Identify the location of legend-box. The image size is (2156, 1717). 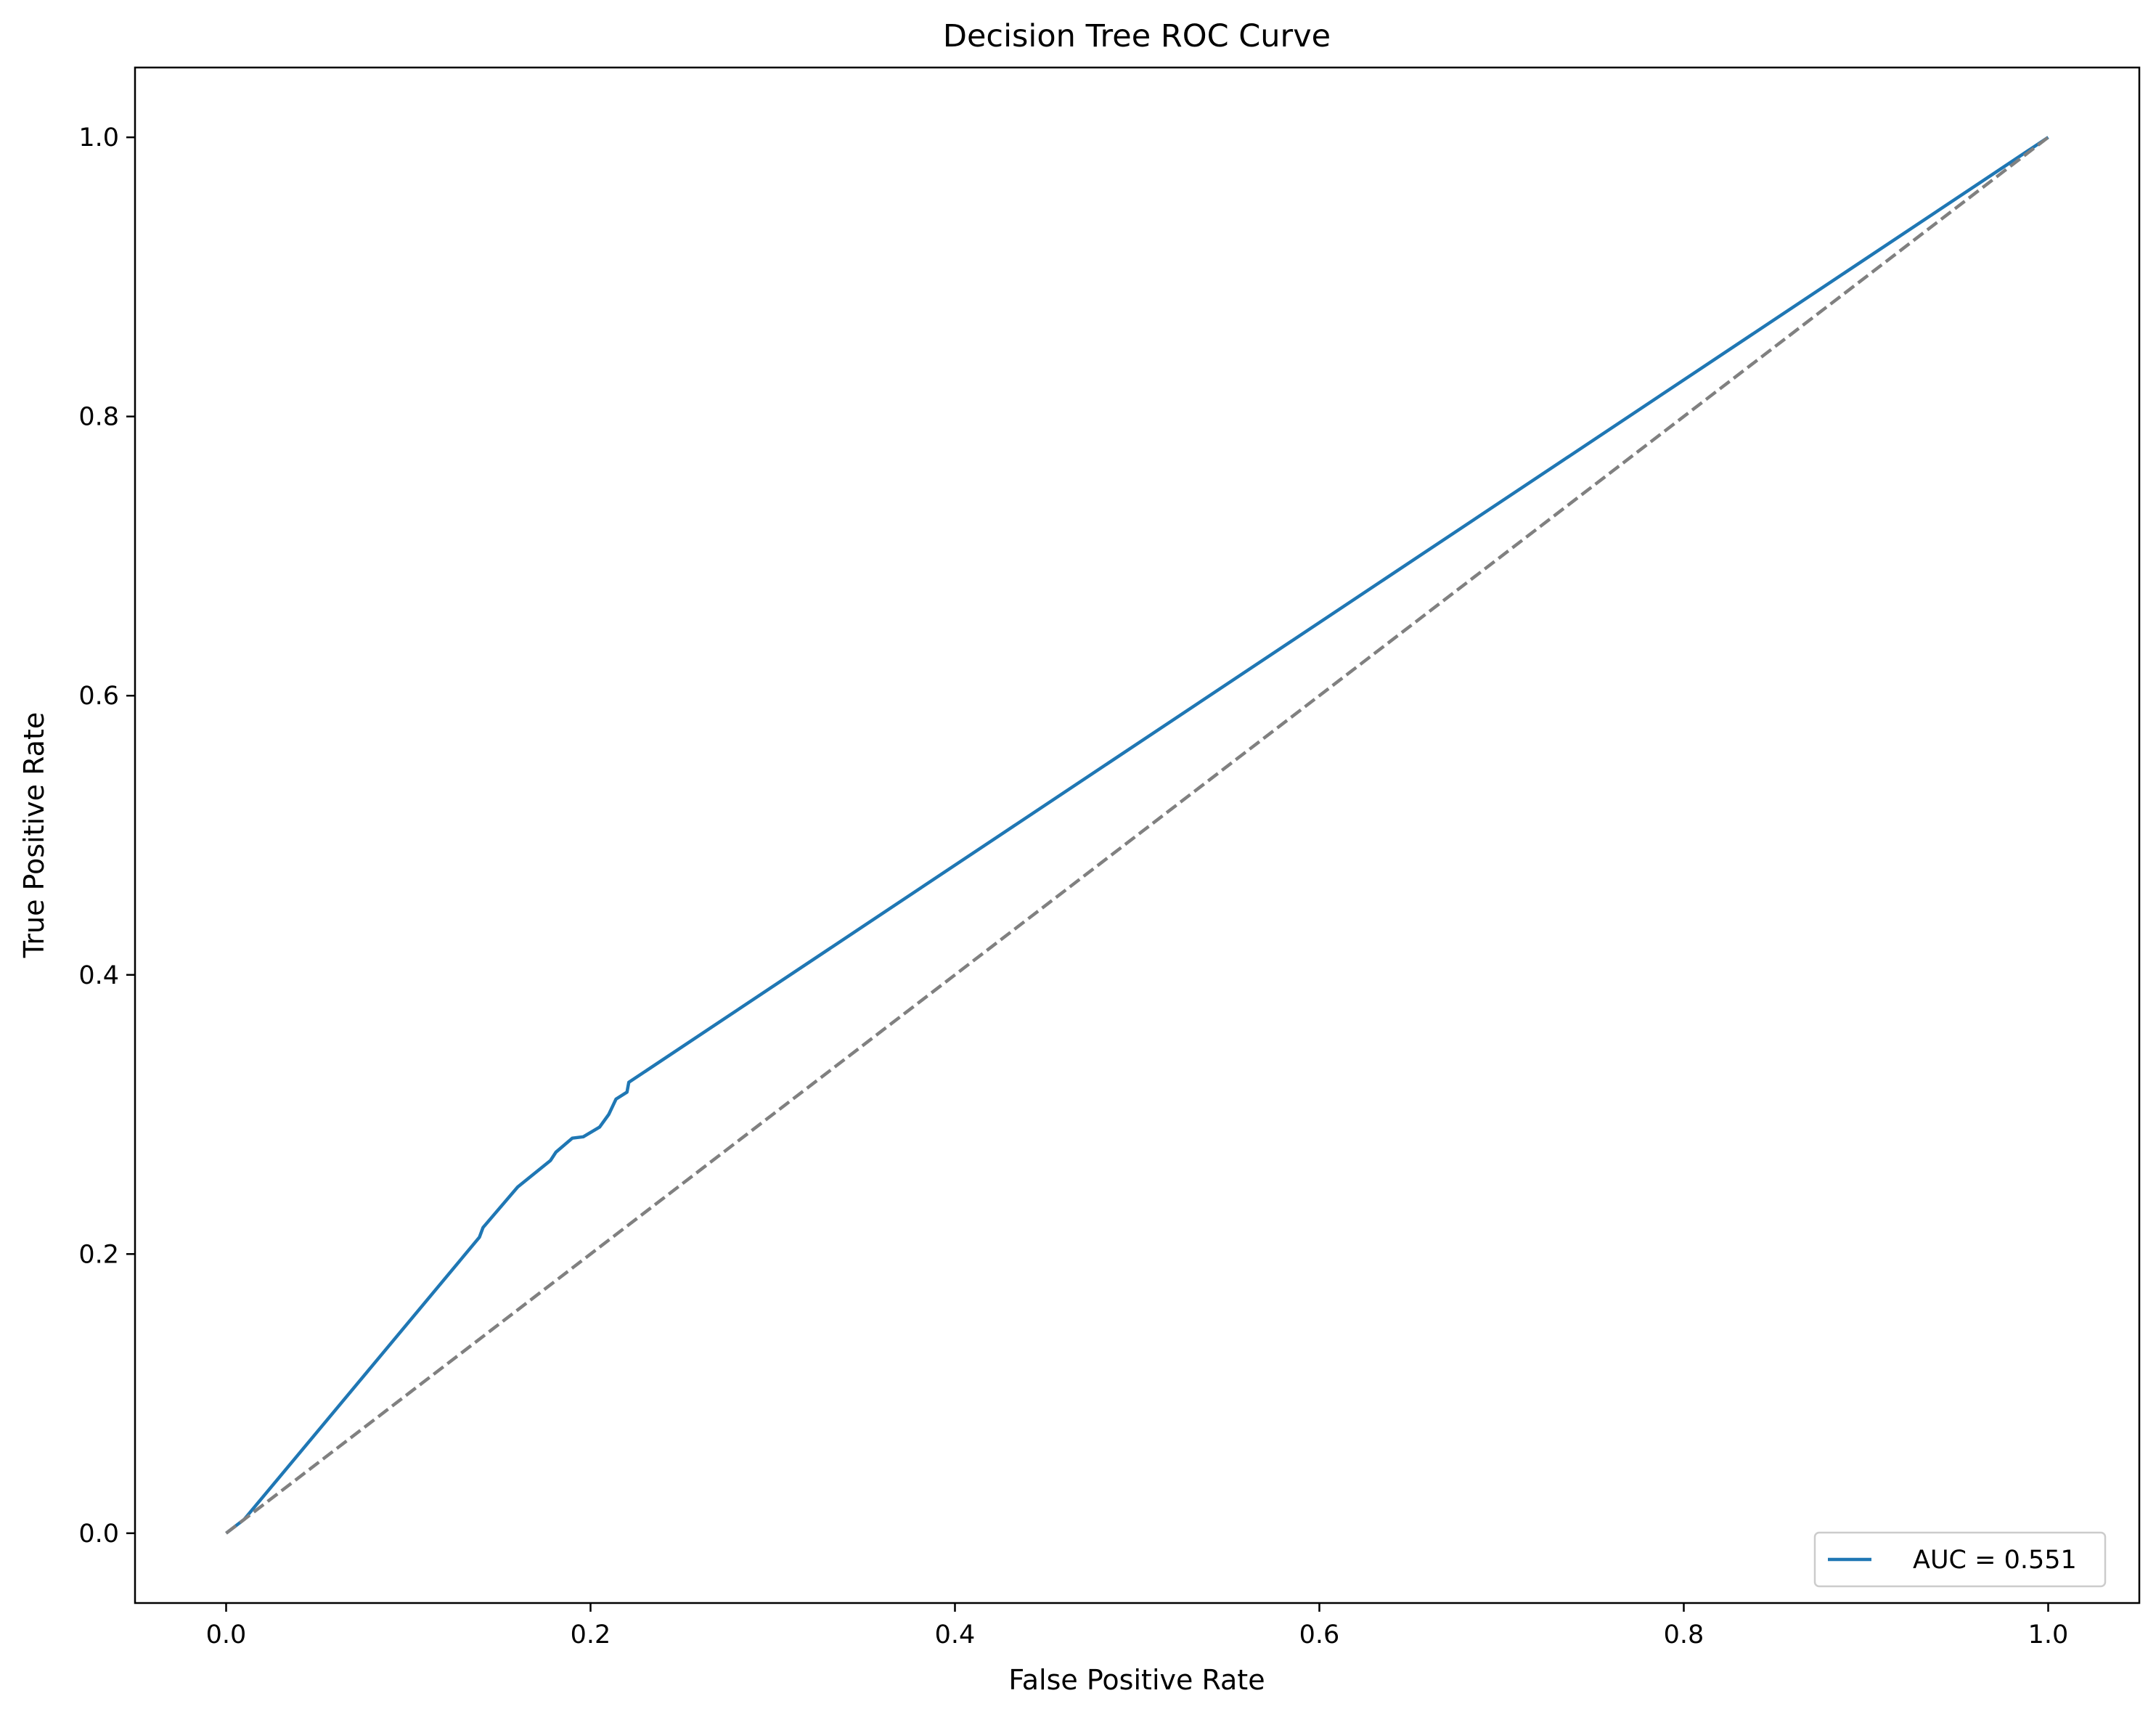
(1960, 1559).